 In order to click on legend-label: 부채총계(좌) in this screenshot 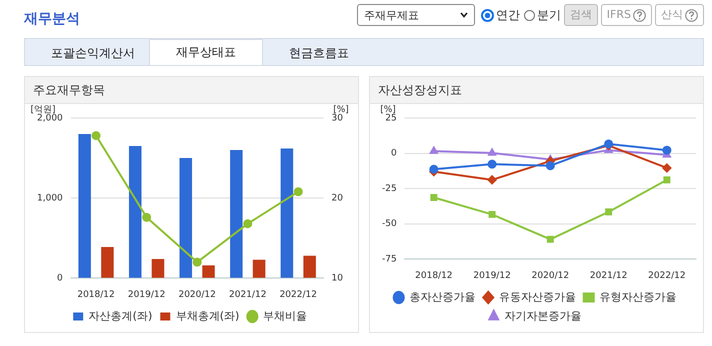, I will do `click(208, 315)`.